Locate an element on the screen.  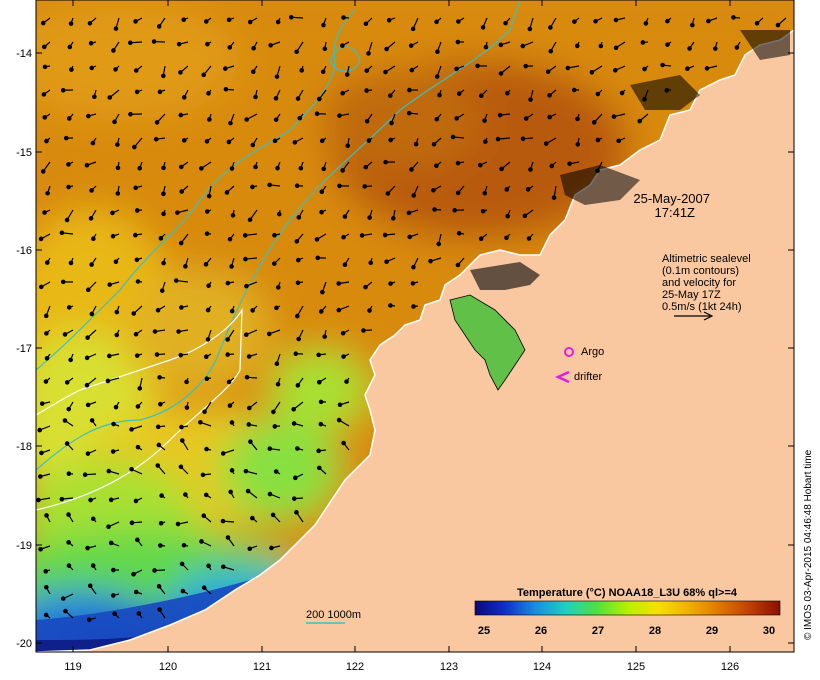
lon-tick-label: 126 is located at coordinates (730, 667).